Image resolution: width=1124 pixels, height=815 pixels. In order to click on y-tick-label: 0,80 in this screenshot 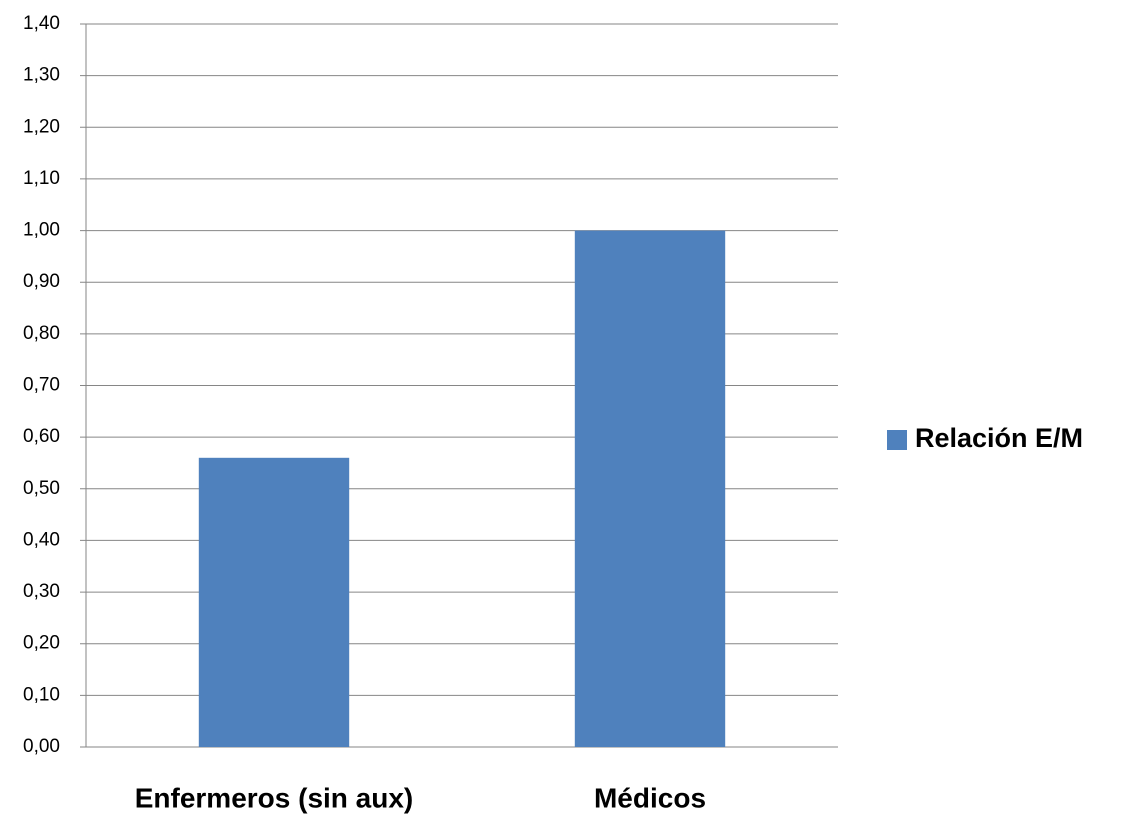, I will do `click(41, 333)`.